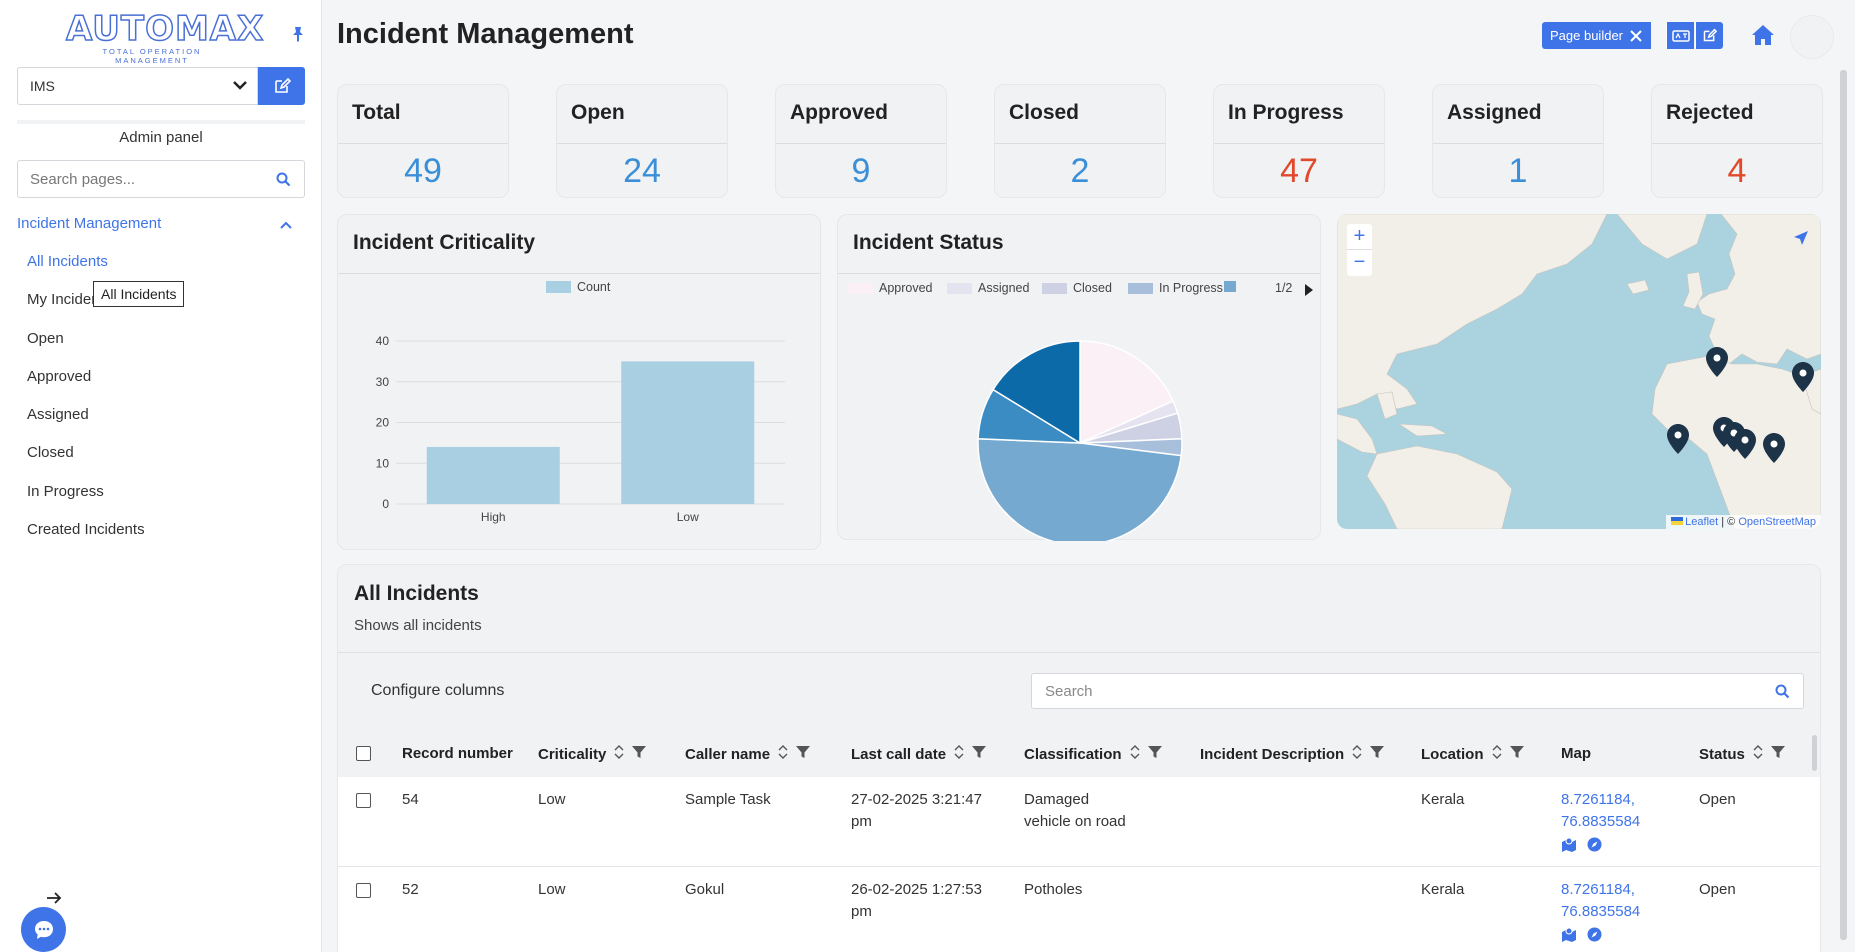 This screenshot has width=1855, height=952. Describe the element at coordinates (43, 929) in the screenshot. I see `chat-button` at that location.